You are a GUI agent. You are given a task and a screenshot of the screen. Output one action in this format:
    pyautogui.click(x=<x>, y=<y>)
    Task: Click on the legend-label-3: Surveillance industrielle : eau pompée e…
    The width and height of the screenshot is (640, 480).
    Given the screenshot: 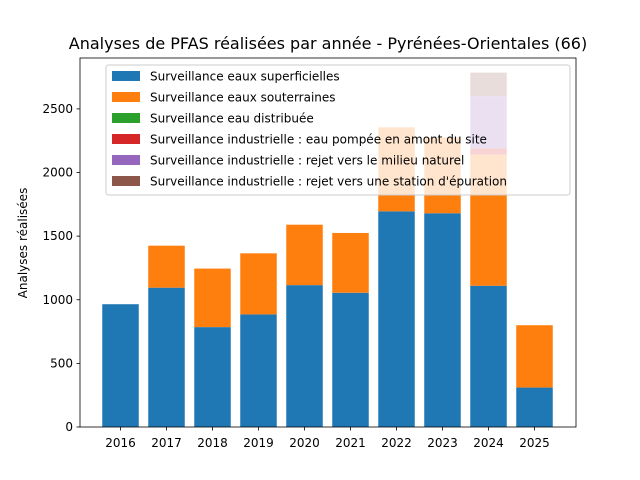 What is the action you would take?
    pyautogui.click(x=318, y=140)
    